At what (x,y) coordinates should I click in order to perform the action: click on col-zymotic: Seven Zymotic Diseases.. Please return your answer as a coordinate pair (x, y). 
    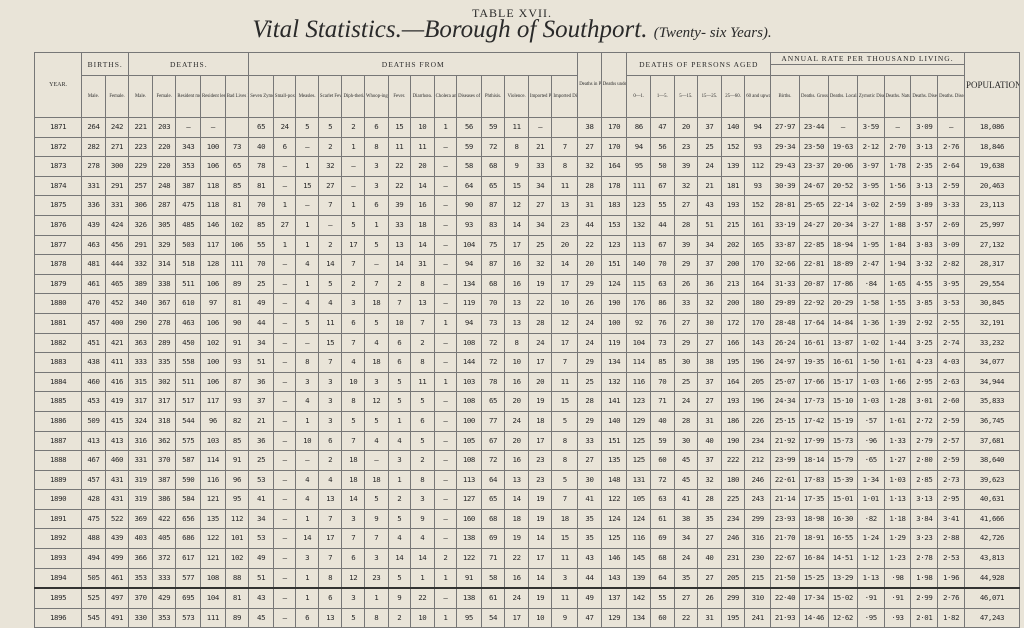
    Looking at the image, I should click on (261, 96).